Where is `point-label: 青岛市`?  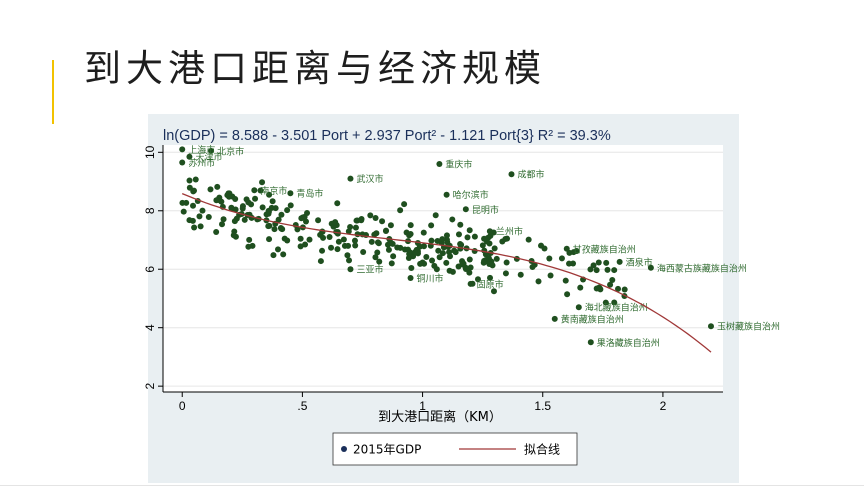 point-label: 青岛市 is located at coordinates (309, 194).